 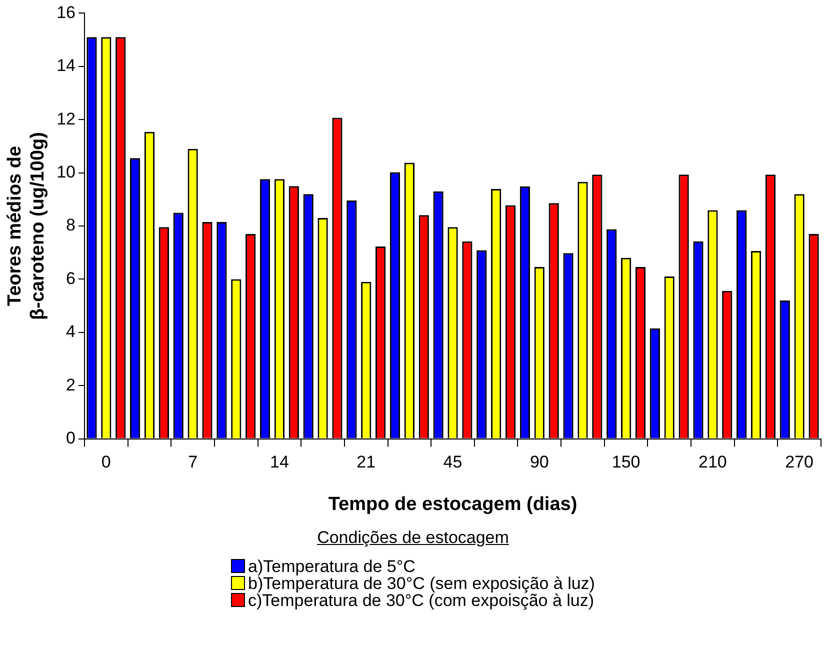 I want to click on x-tick-label: 90, so click(x=539, y=462).